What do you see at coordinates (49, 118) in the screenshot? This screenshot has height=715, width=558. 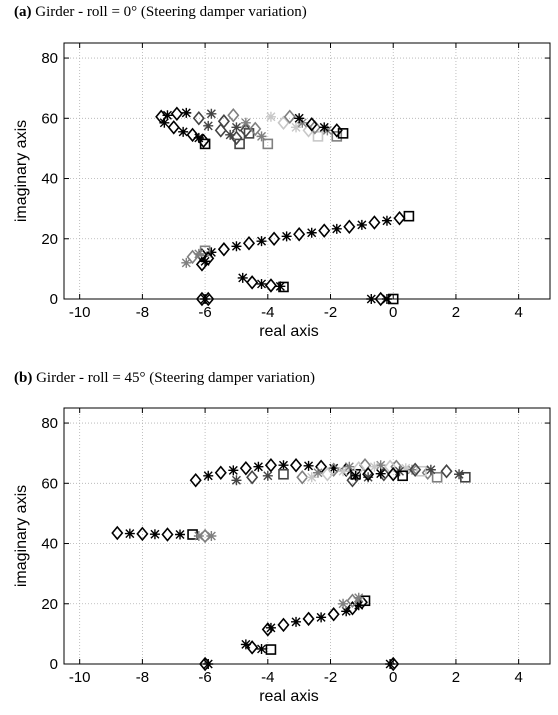 I see `y-tick-label: 60` at bounding box center [49, 118].